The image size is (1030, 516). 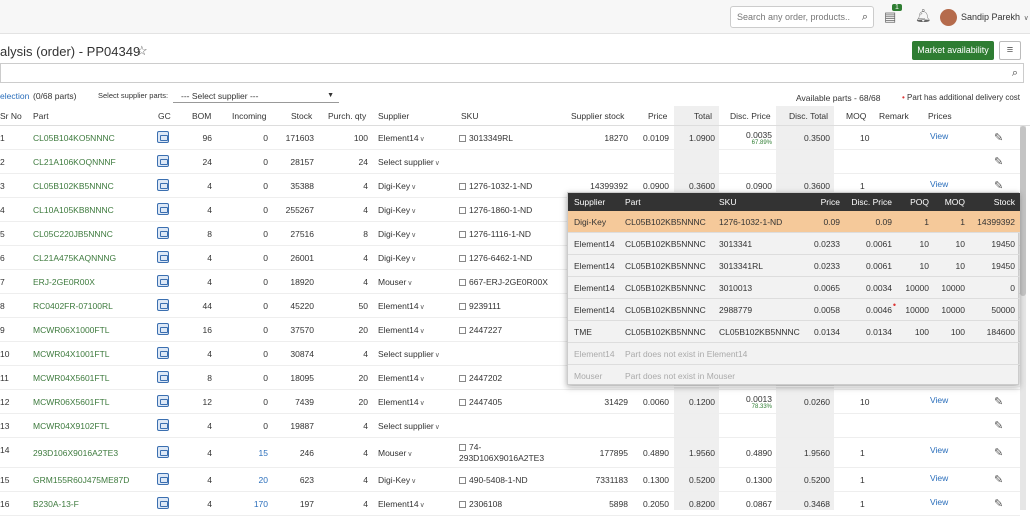 I want to click on col-sr: Sr No, so click(x=11, y=116).